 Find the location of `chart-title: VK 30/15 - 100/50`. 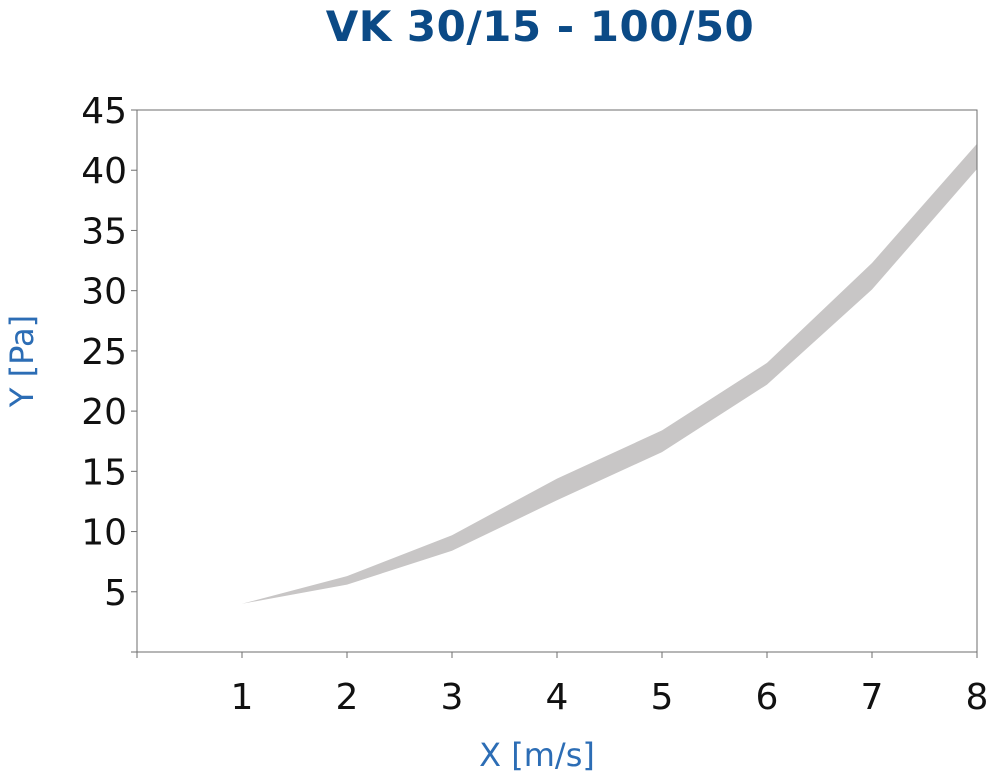

chart-title: VK 30/15 - 100/50 is located at coordinates (540, 26).